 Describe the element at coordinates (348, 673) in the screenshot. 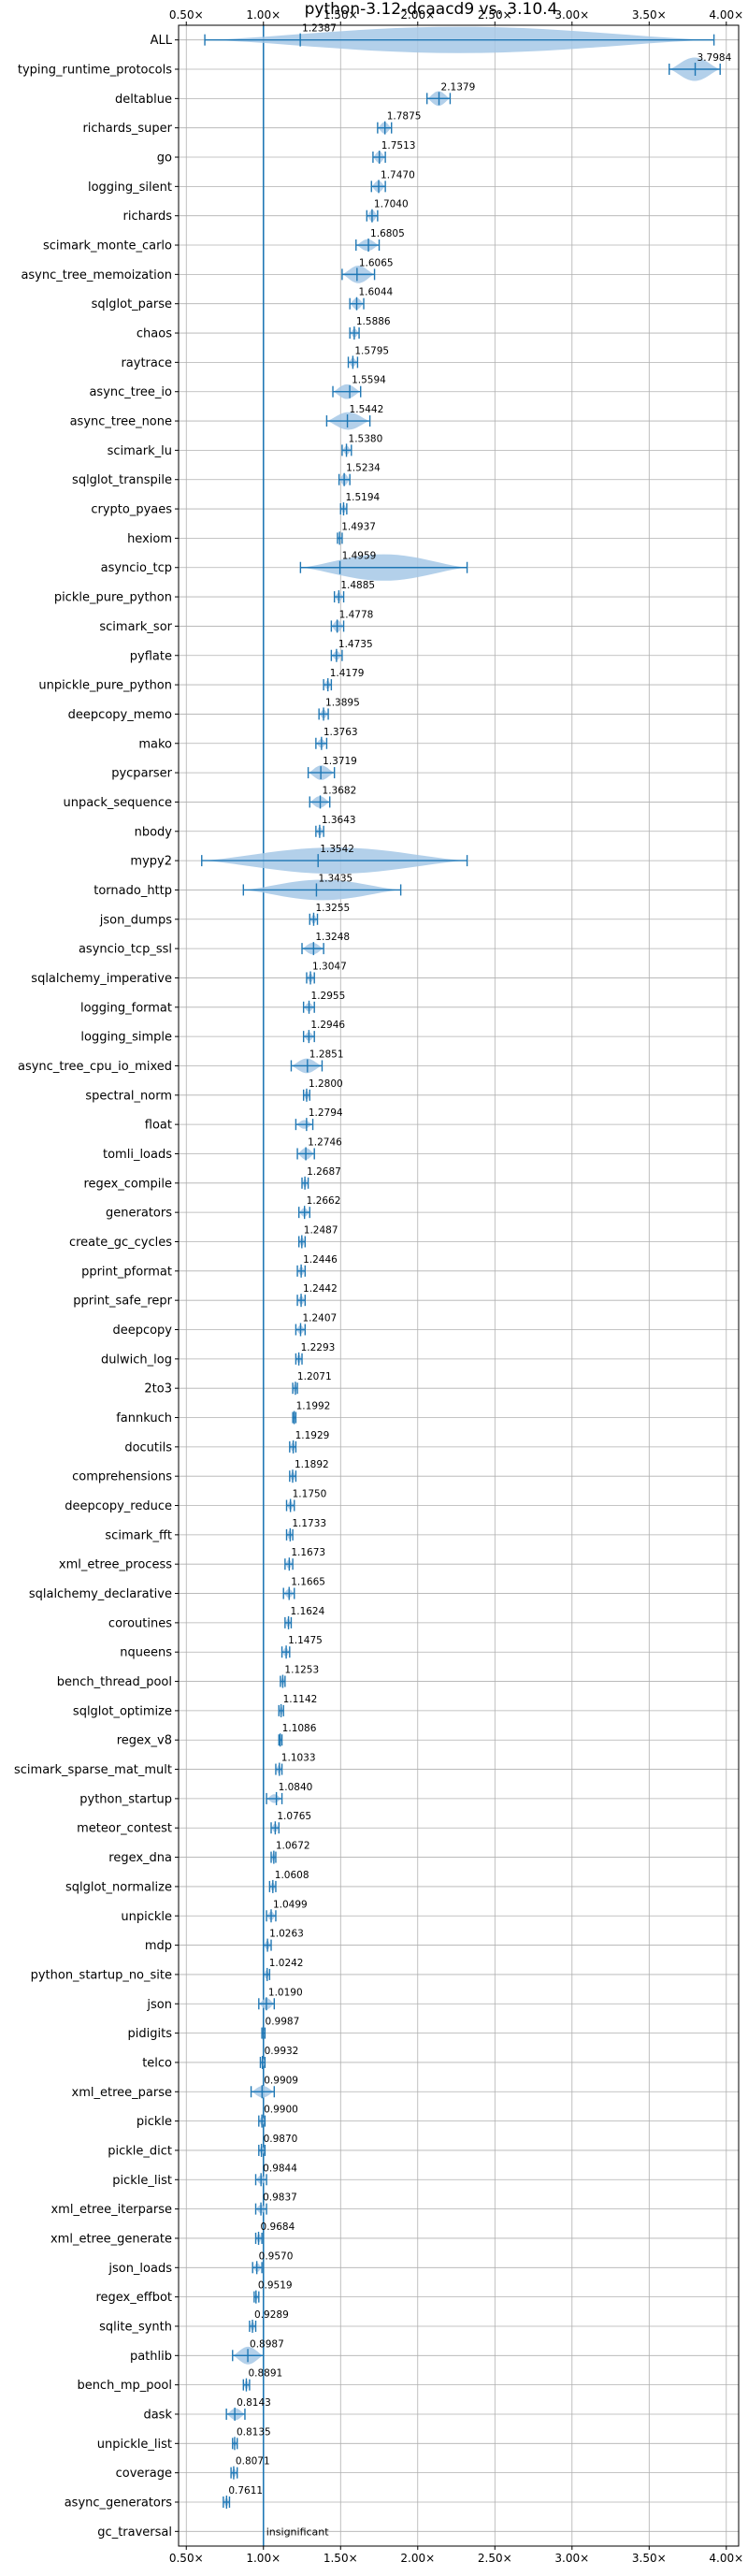

I see `value-label: 1.4179` at that location.